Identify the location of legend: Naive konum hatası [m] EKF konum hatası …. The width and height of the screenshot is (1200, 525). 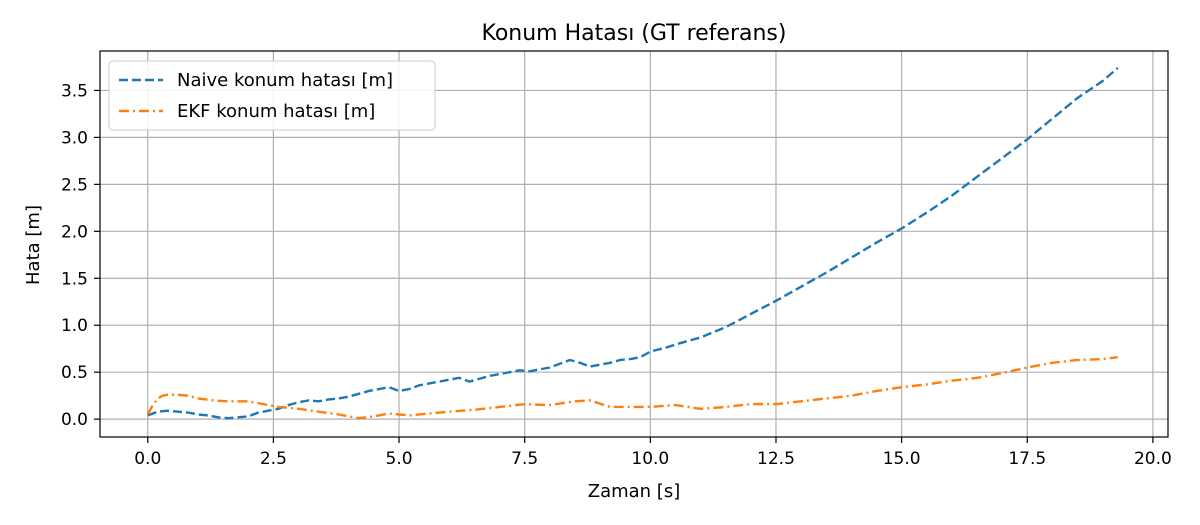
(272, 95).